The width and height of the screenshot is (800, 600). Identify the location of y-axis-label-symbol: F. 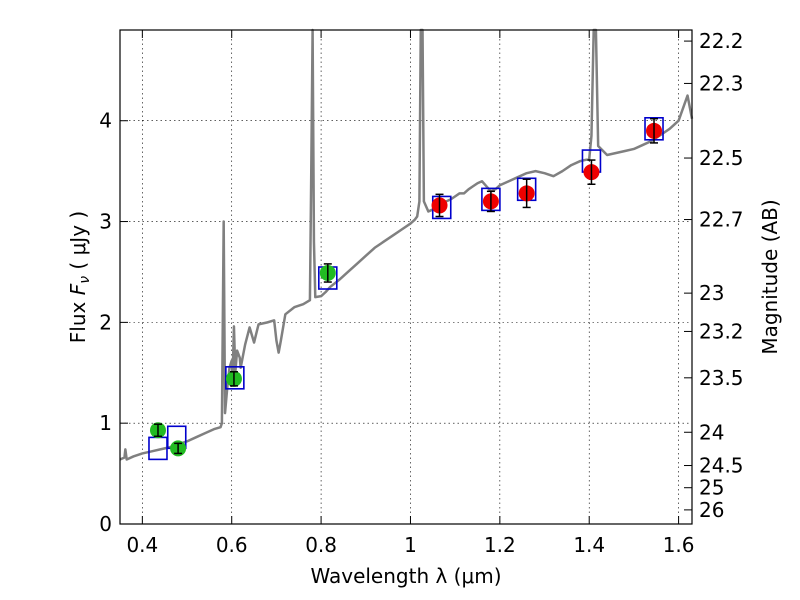
(78, 289).